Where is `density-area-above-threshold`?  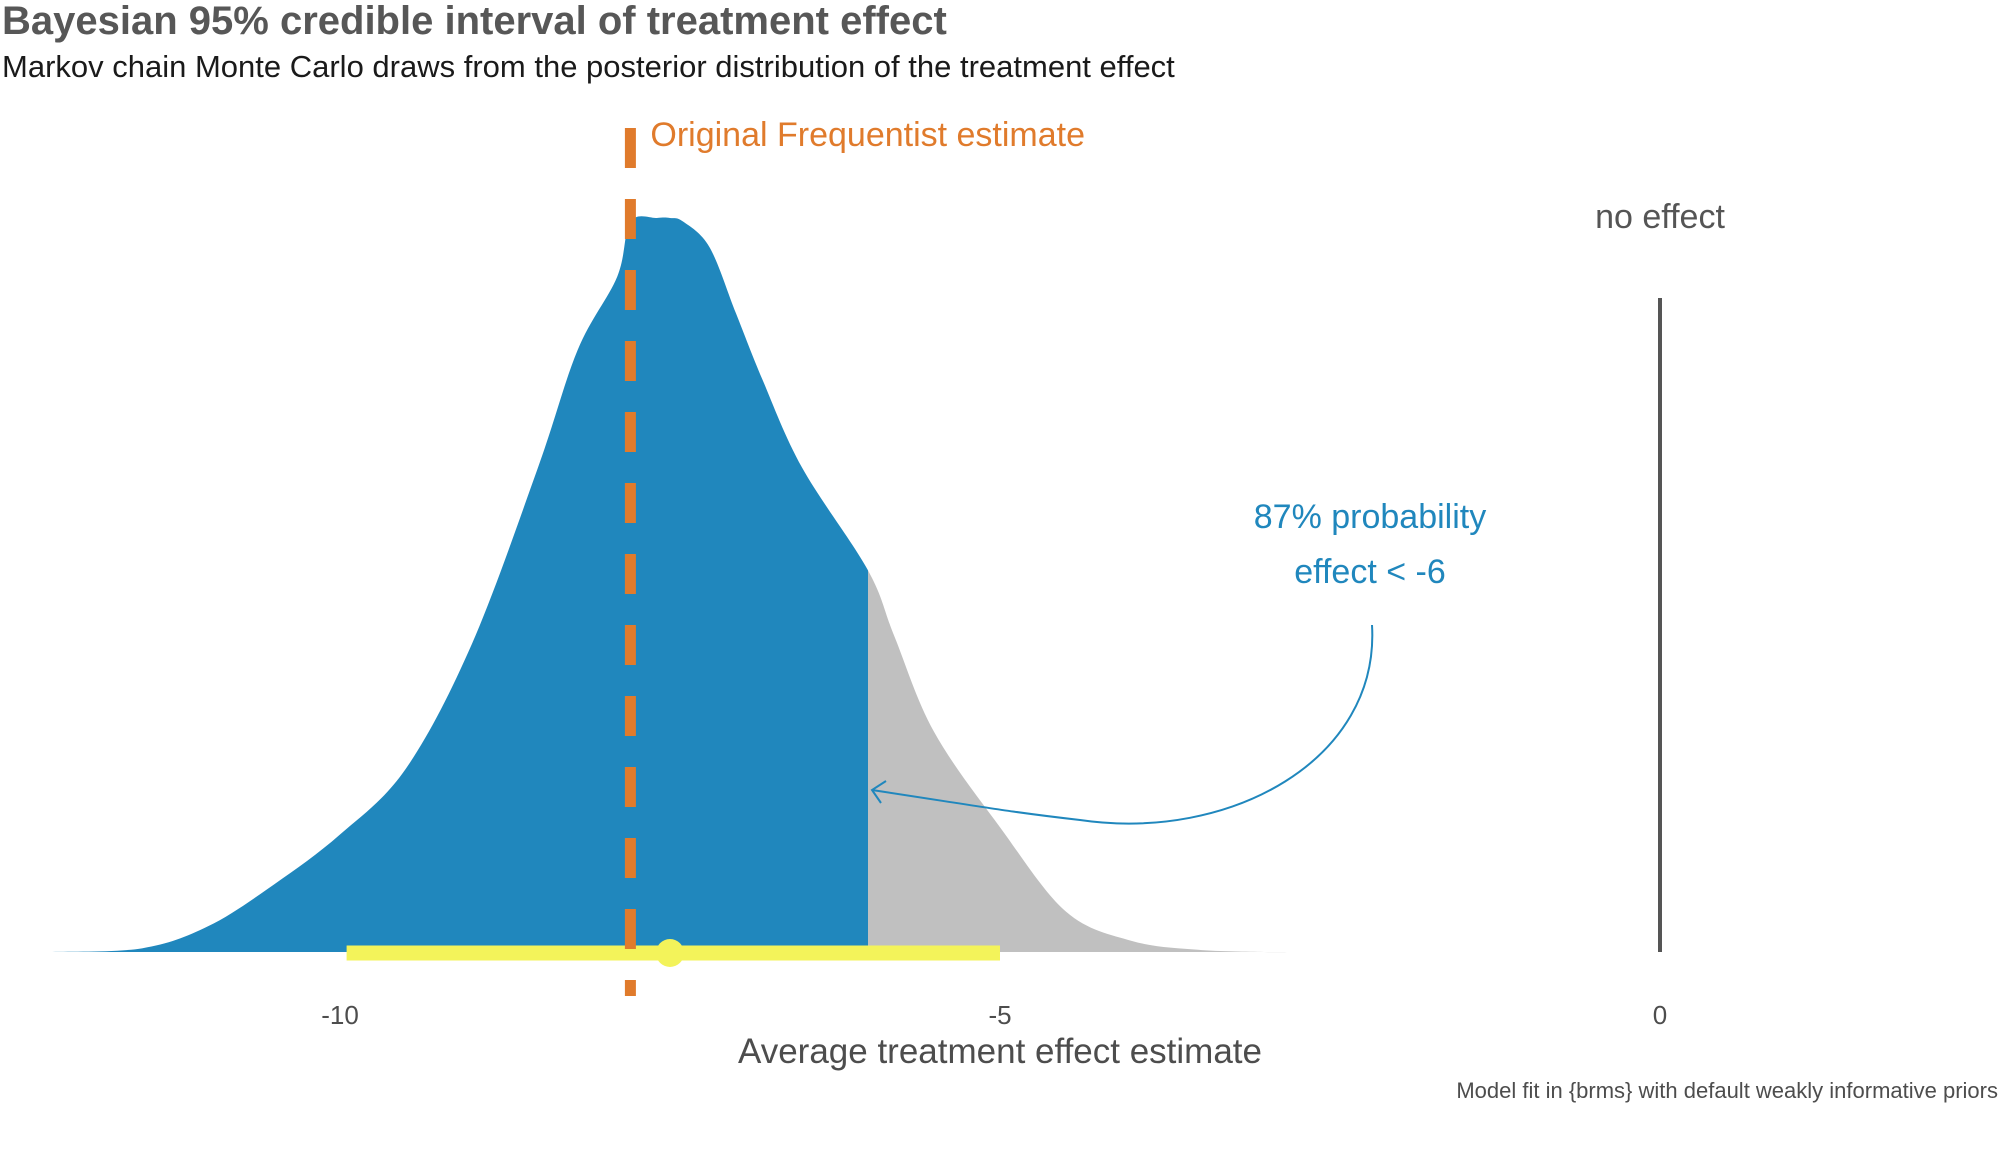
density-area-above-threshold is located at coordinates (1079, 761).